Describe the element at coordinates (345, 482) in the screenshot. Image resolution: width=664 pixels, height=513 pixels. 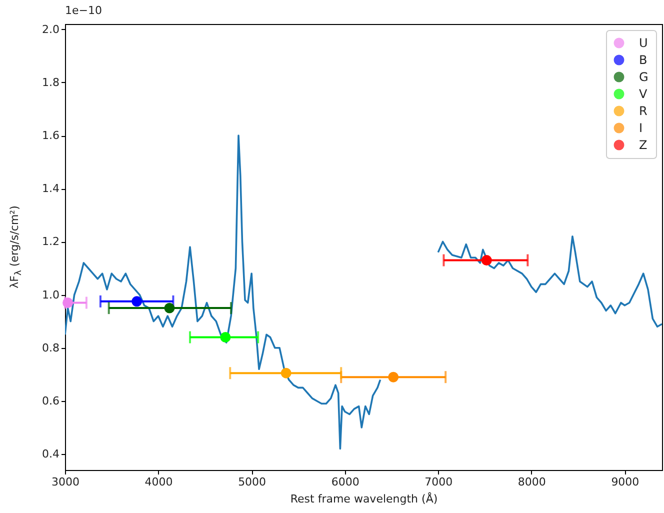
I see `x-tick-label: 6000` at that location.